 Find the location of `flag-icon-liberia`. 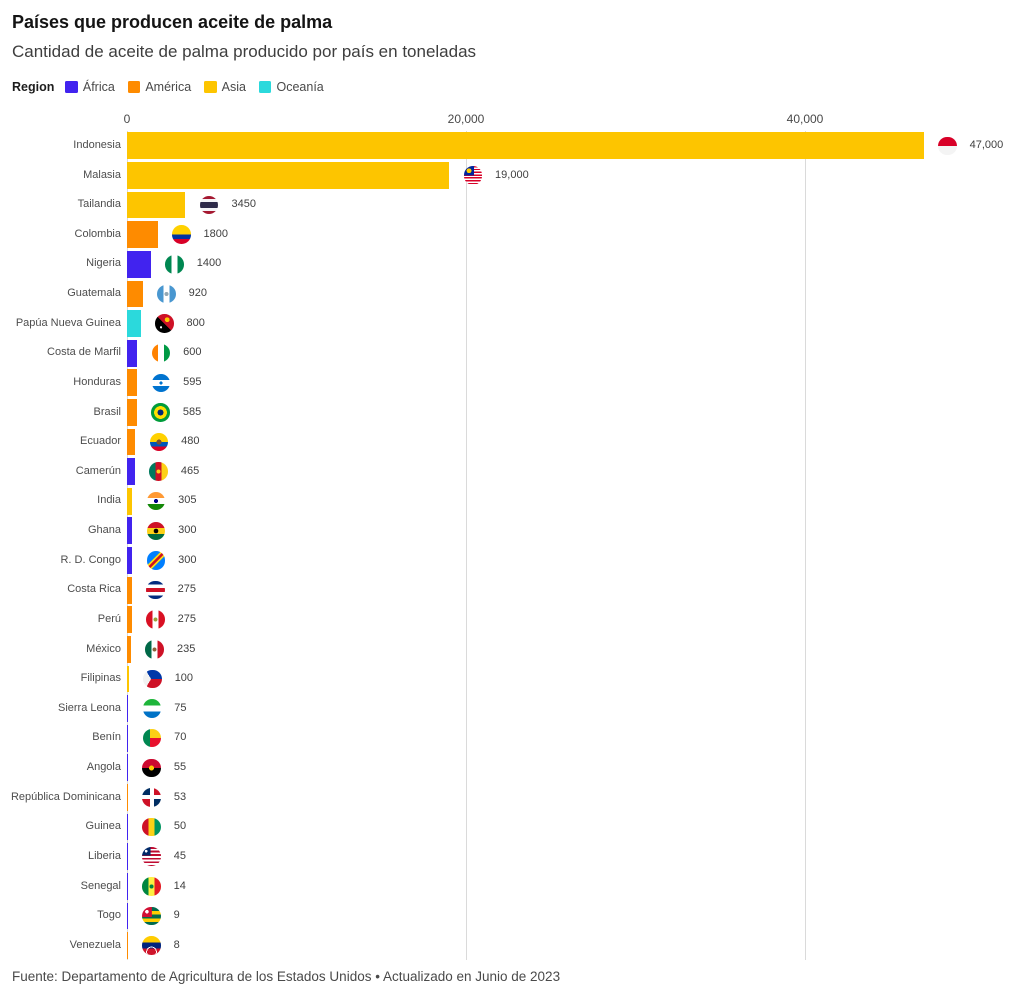

flag-icon-liberia is located at coordinates (151, 856).